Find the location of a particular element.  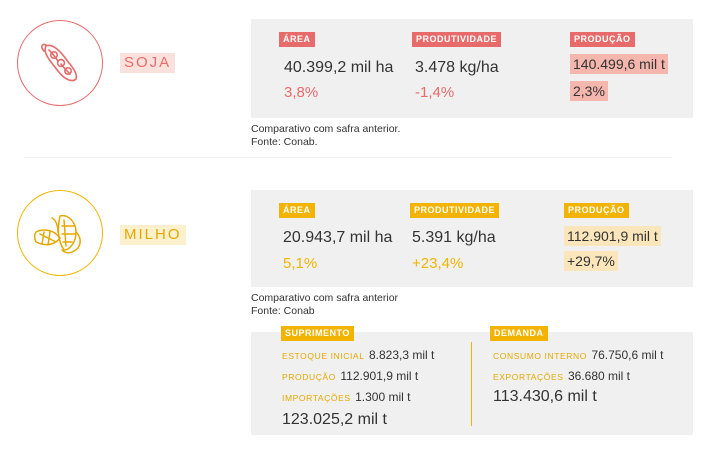

soybean-pod-icon is located at coordinates (59, 62).